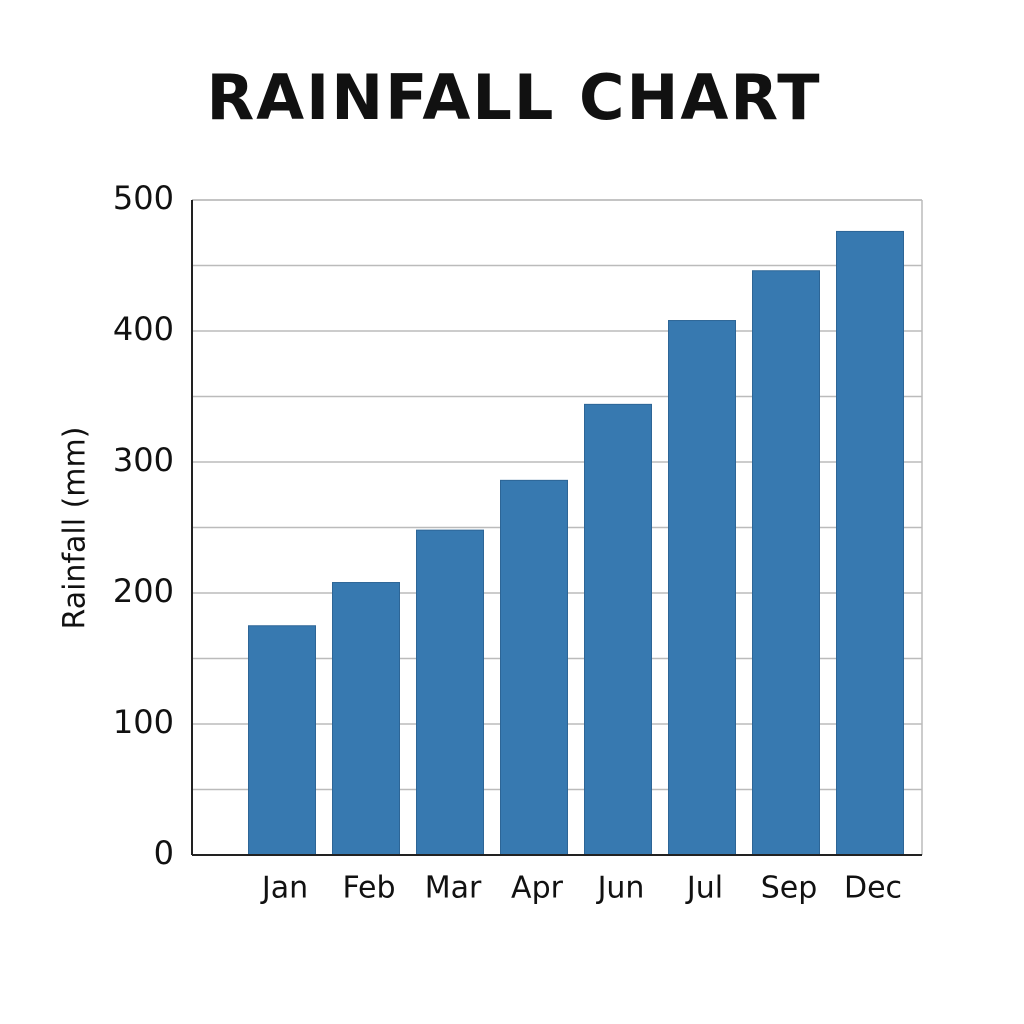 Image resolution: width=1024 pixels, height=1024 pixels. What do you see at coordinates (143, 591) in the screenshot?
I see `y-tick-label: 200` at bounding box center [143, 591].